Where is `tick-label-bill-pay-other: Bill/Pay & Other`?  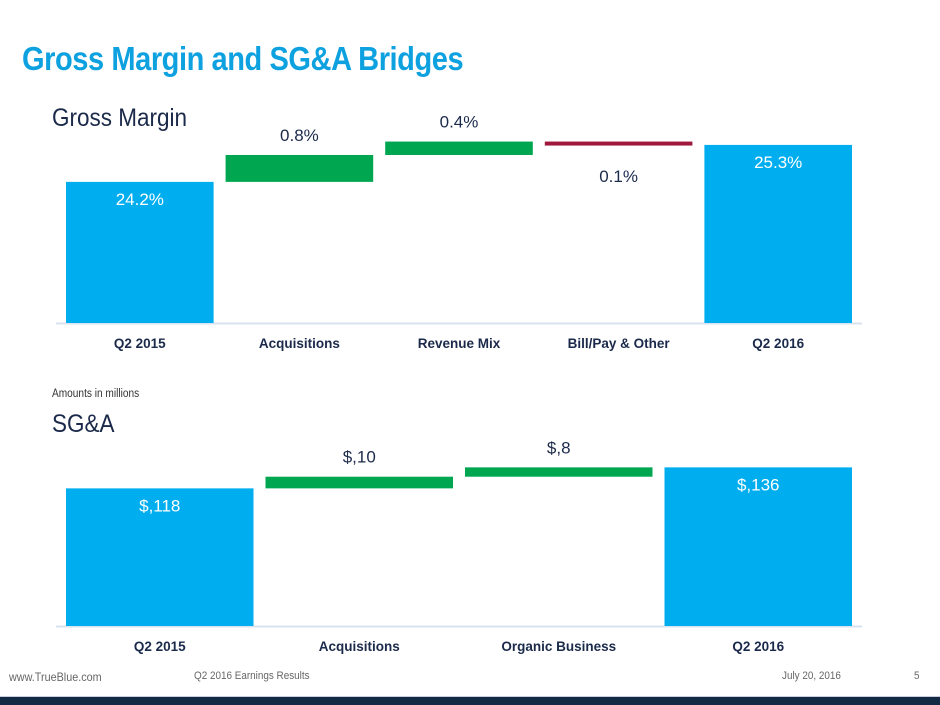 tick-label-bill-pay-other: Bill/Pay & Other is located at coordinates (619, 343).